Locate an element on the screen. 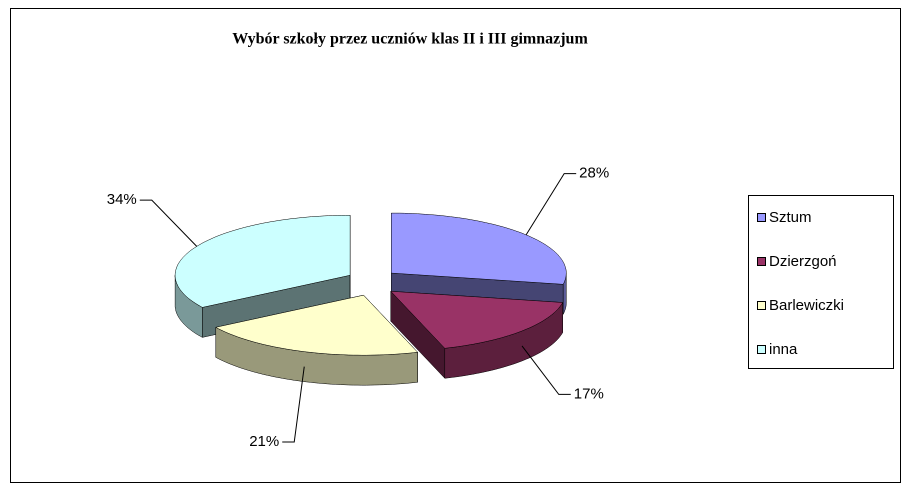 Image resolution: width=912 pixels, height=483 pixels. legend-label: Sztum is located at coordinates (790, 217).